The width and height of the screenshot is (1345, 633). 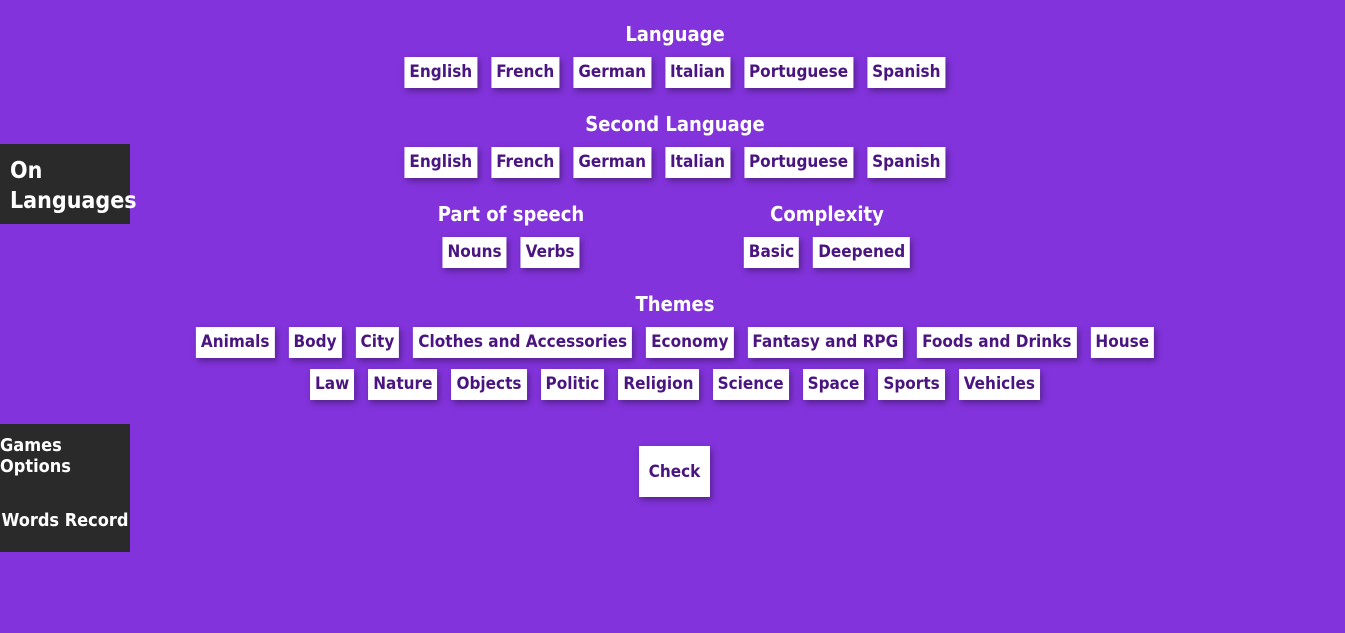 I want to click on theme-option-body: Body, so click(x=315, y=342).